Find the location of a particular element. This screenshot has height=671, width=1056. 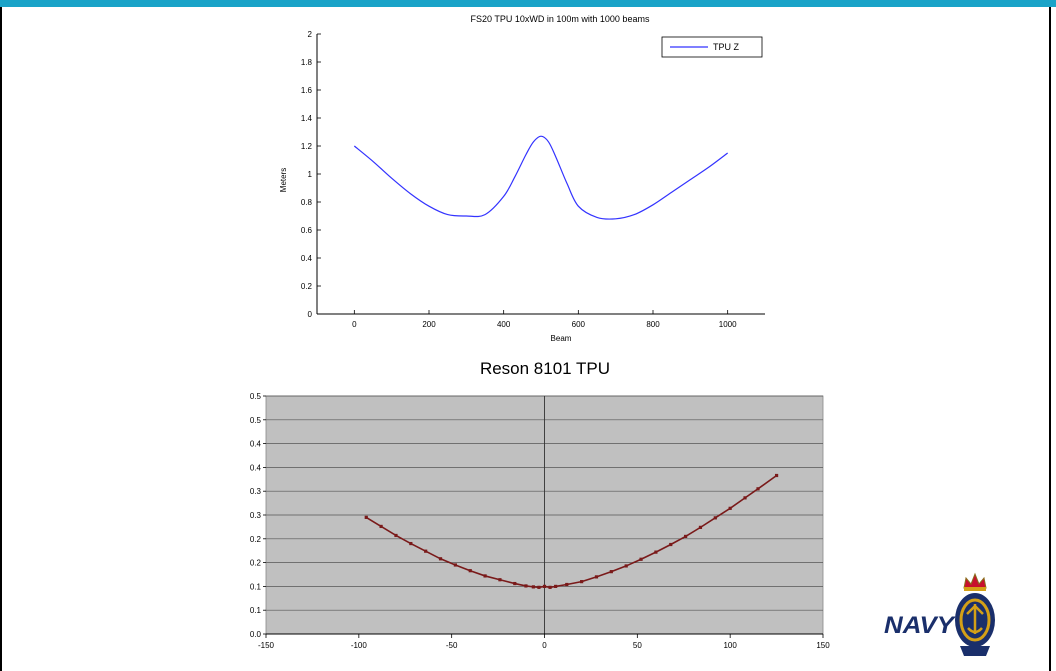

slide-border-left is located at coordinates (1, 339).